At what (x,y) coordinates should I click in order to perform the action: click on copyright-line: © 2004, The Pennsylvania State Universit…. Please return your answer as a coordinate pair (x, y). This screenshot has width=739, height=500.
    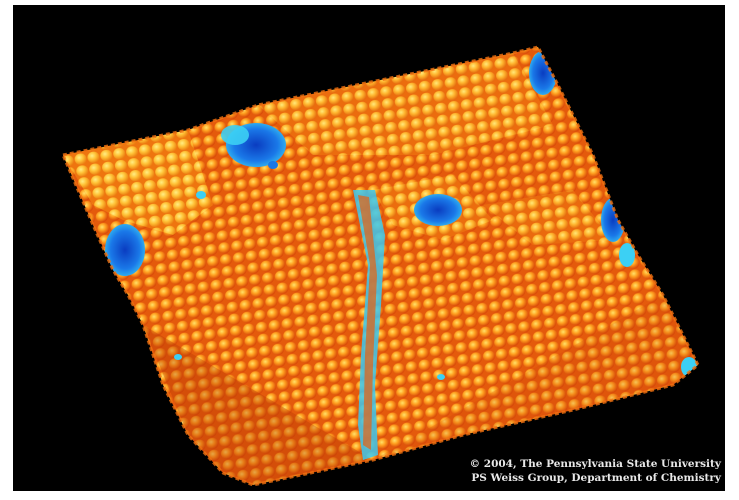
    Looking at the image, I should click on (595, 464).